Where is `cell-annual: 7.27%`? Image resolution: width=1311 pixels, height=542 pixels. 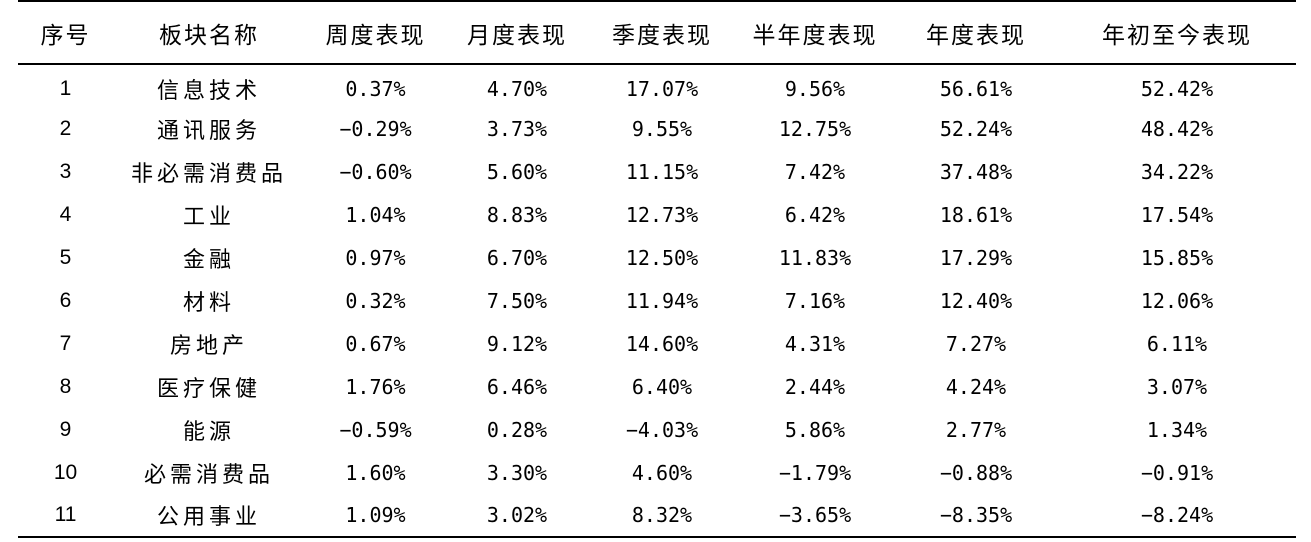
cell-annual: 7.27% is located at coordinates (976, 343).